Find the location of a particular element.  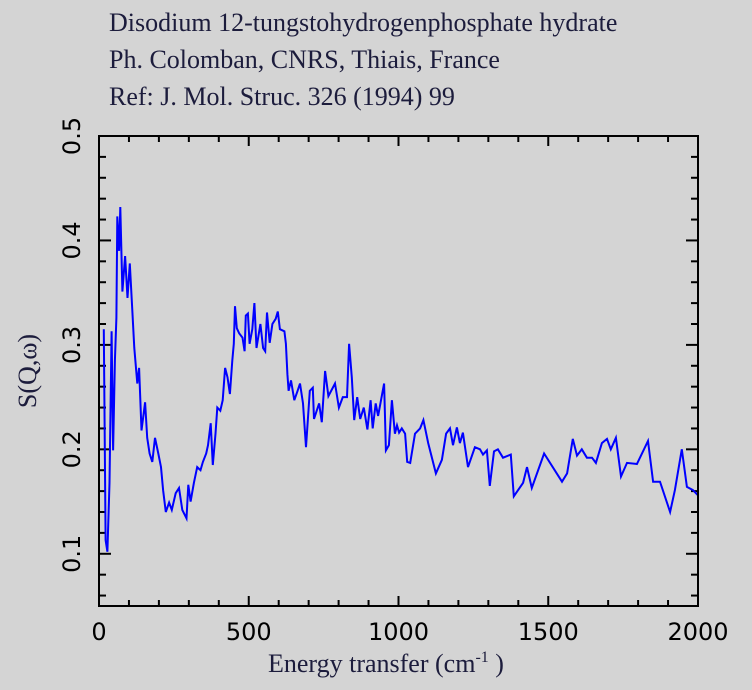

title-line-3: Ref: J. Mol. Struc. 326 (1994) 99 is located at coordinates (282, 96).